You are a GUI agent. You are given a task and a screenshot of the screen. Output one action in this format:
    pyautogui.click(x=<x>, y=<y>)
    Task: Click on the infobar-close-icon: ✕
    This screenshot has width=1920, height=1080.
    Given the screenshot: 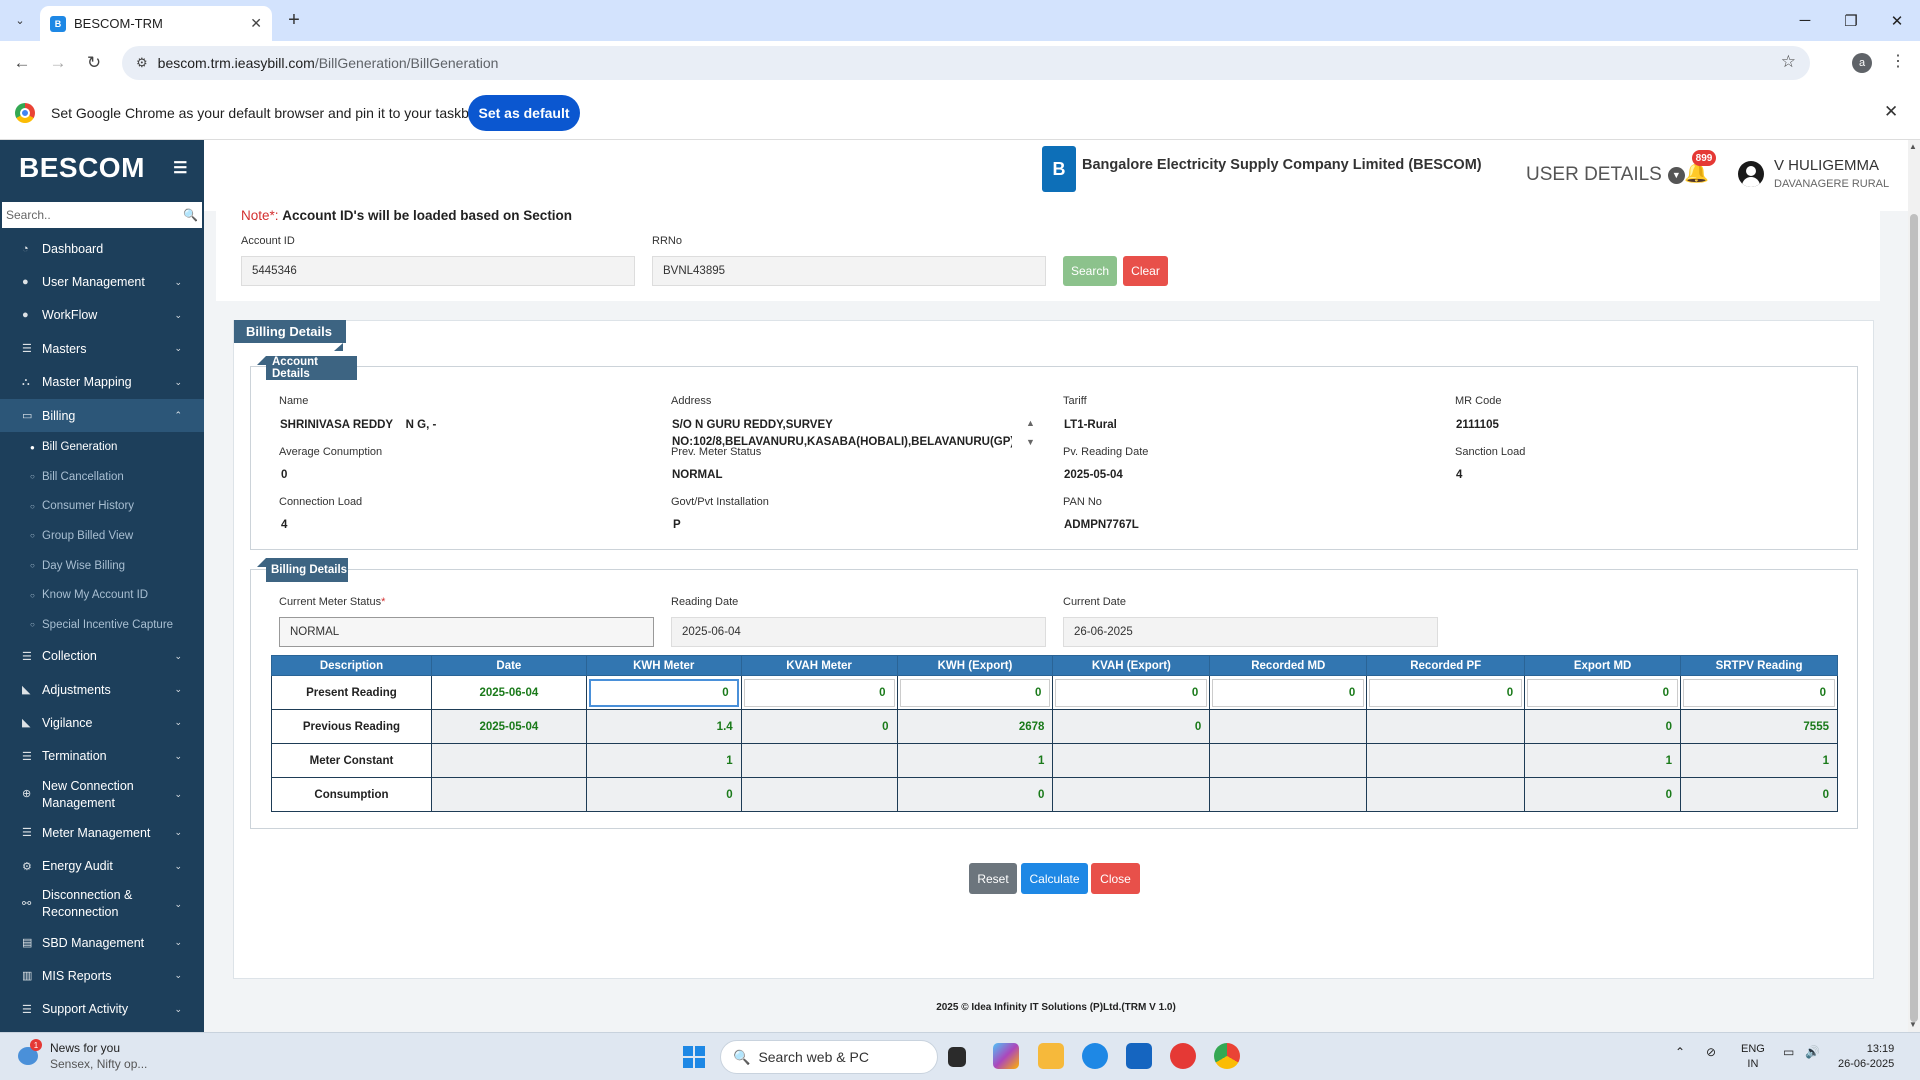 What is the action you would take?
    pyautogui.click(x=1891, y=111)
    